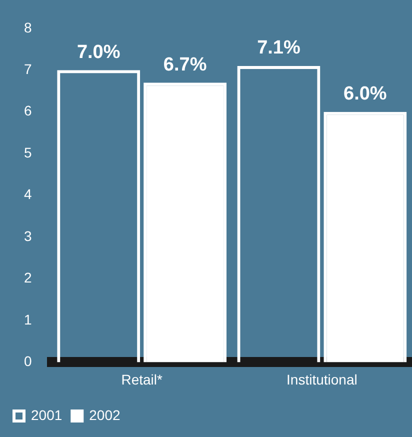 The image size is (412, 437). Describe the element at coordinates (28, 110) in the screenshot. I see `y-tick-label: 6` at that location.